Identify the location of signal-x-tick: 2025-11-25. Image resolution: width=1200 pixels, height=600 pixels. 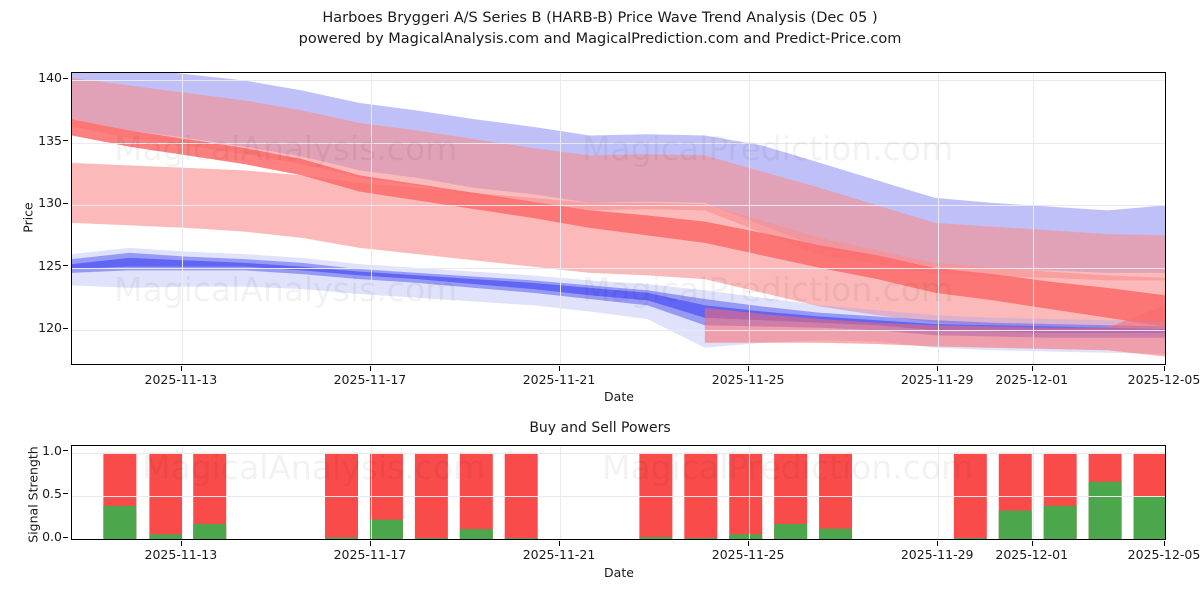
(748, 551).